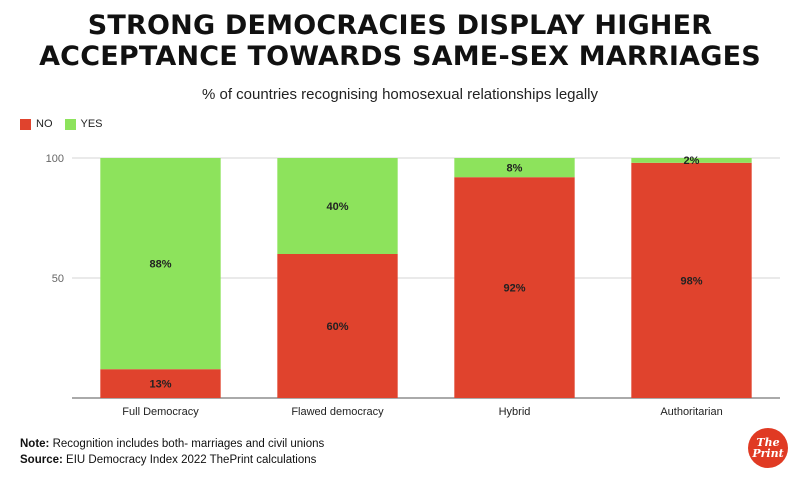  I want to click on note-prefix: Note:, so click(35, 444).